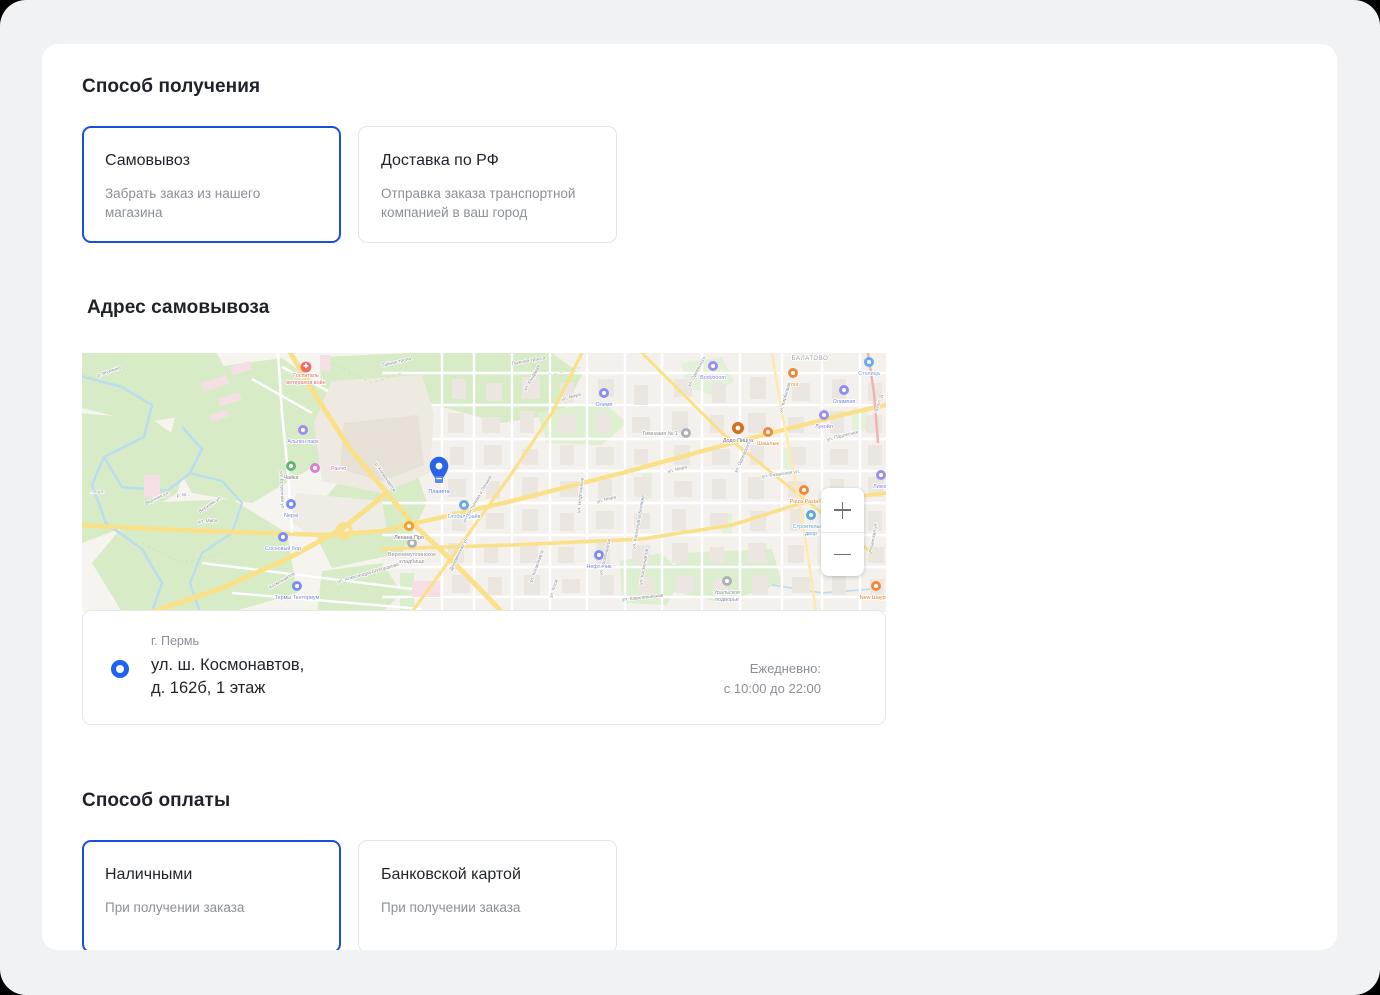 This screenshot has width=1380, height=995. I want to click on poi-termy: Термы Тенториум, so click(297, 591).